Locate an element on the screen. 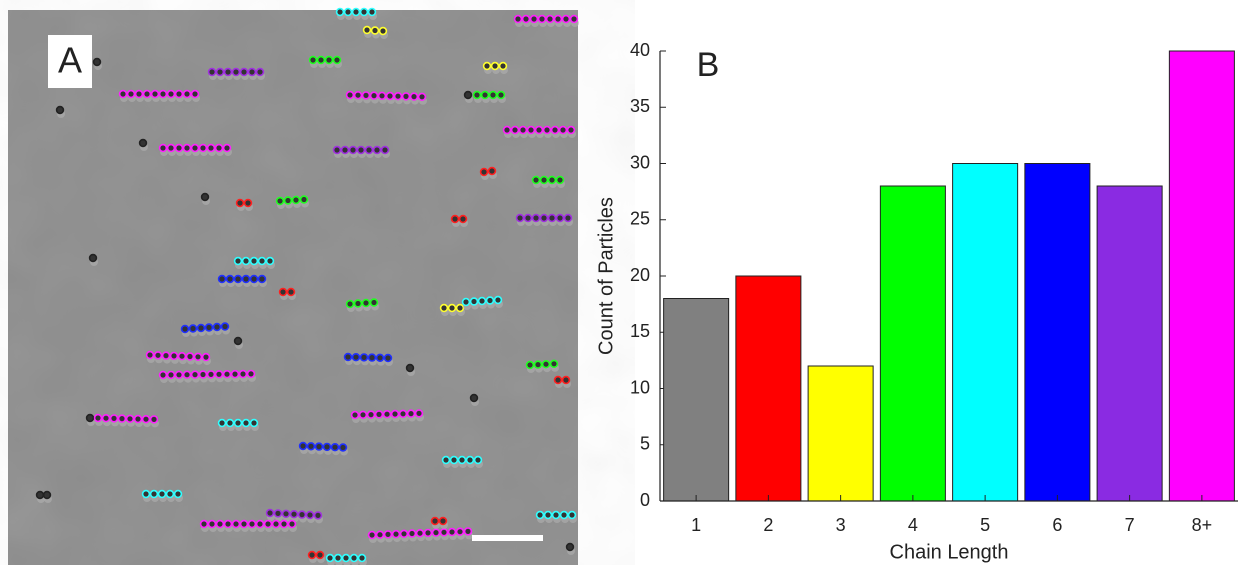 Image resolution: width=1244 pixels, height=565 pixels. y-tick-label: 25 is located at coordinates (640, 219).